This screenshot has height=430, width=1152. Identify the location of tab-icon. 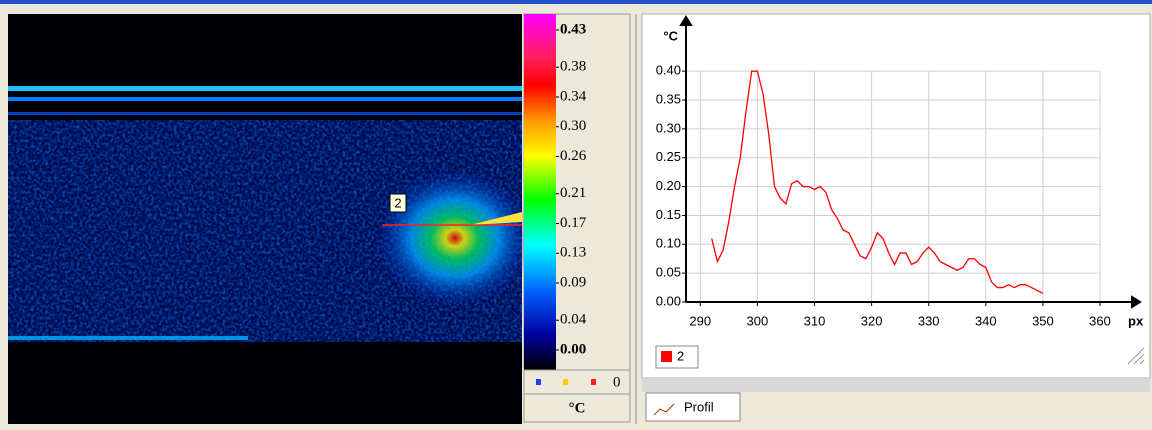
(664, 409).